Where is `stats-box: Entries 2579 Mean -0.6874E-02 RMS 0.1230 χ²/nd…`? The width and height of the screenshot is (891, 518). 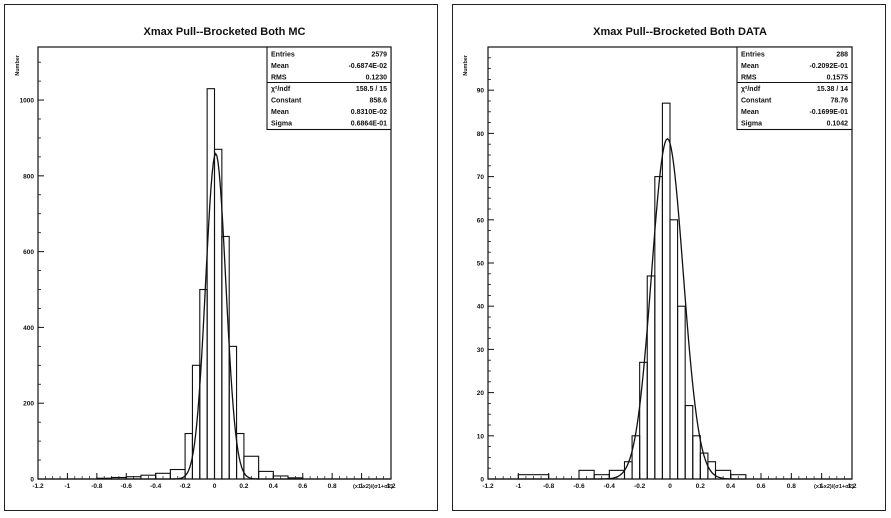 stats-box: Entries 2579 Mean -0.6874E-02 RMS 0.1230 χ²/nd… is located at coordinates (329, 88).